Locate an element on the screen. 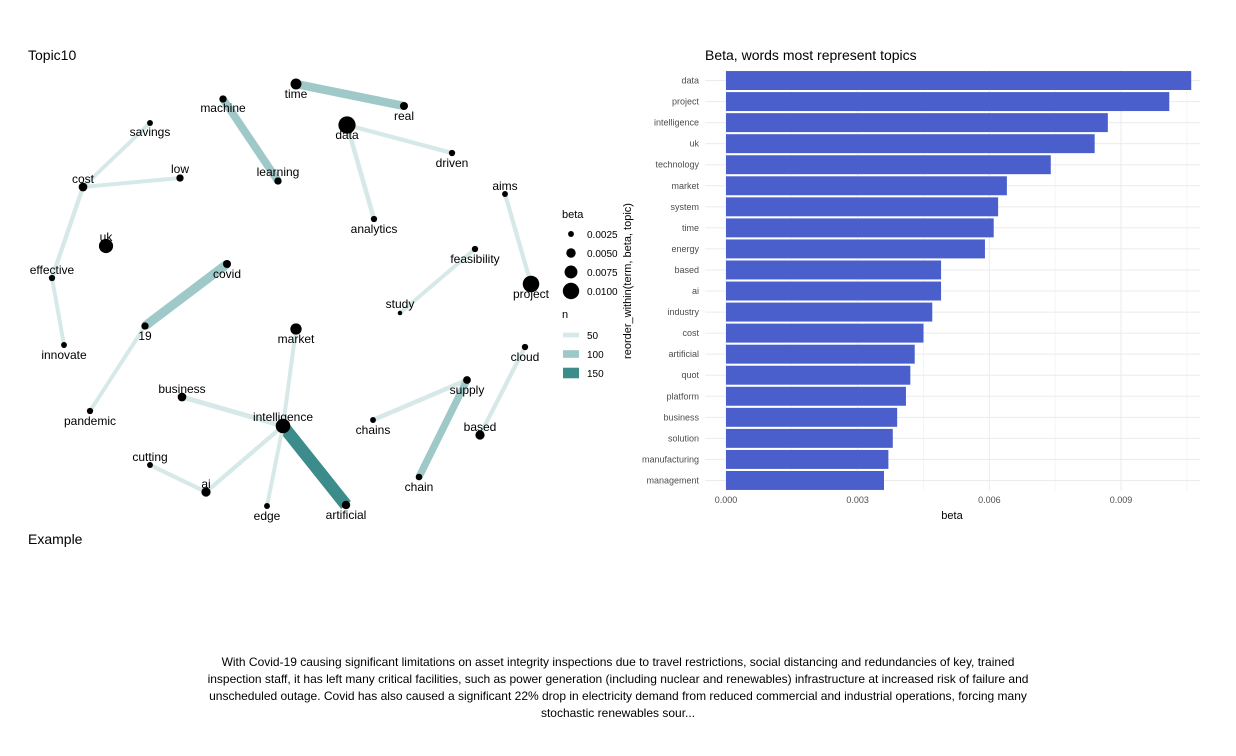  y-tick-label-intelligence: intelligence is located at coordinates (676, 123).